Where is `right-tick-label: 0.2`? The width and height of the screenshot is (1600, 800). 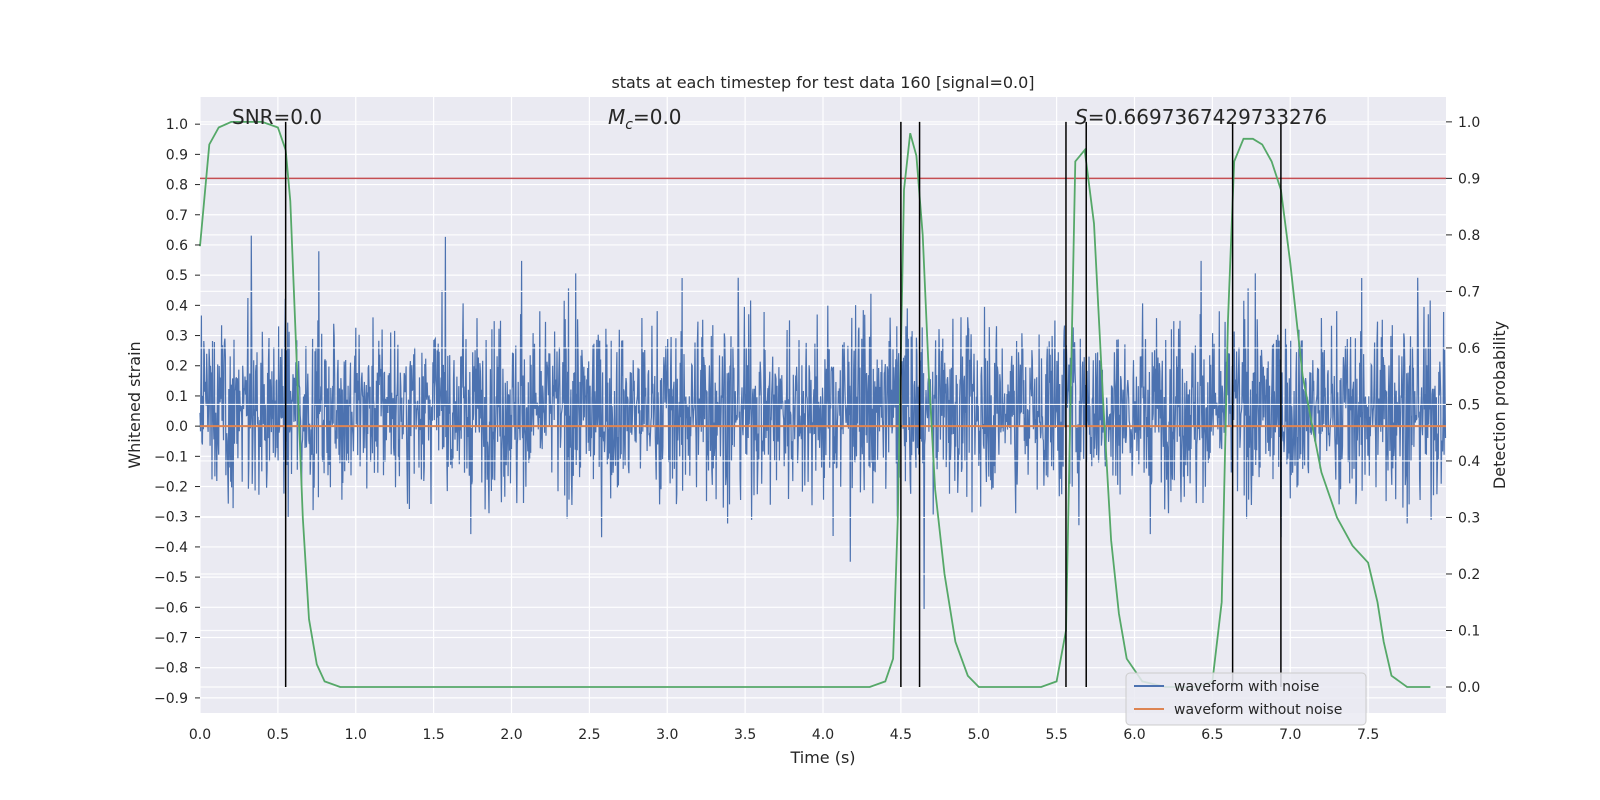 right-tick-label: 0.2 is located at coordinates (1469, 575).